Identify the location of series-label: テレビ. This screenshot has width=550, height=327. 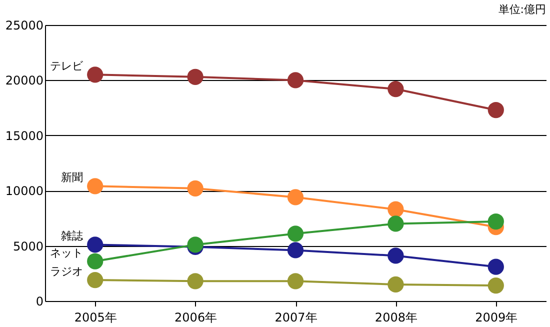
(67, 66).